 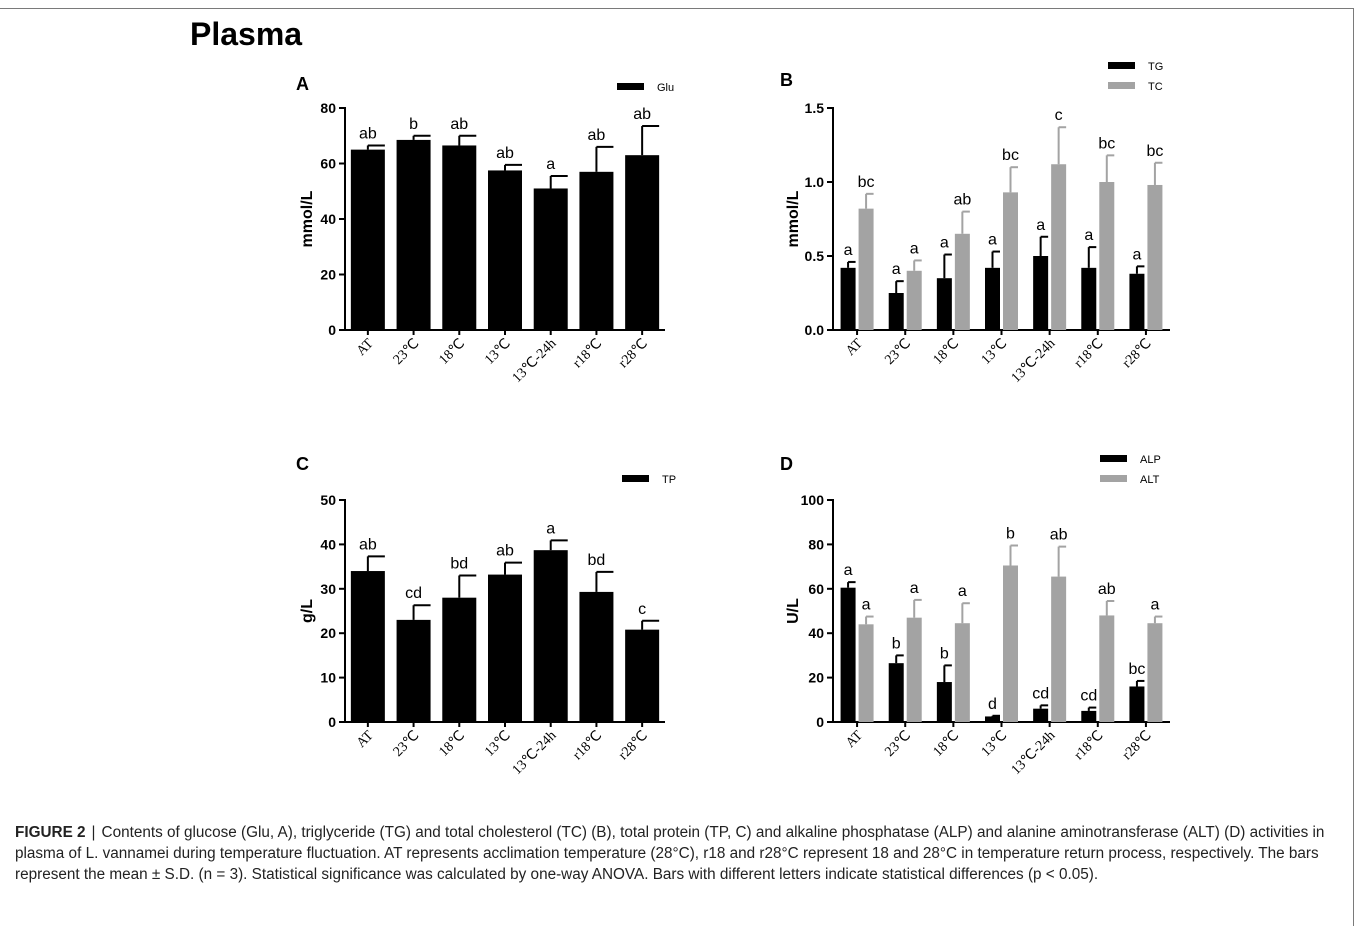 I want to click on y-tick-label: 50, so click(x=328, y=500).